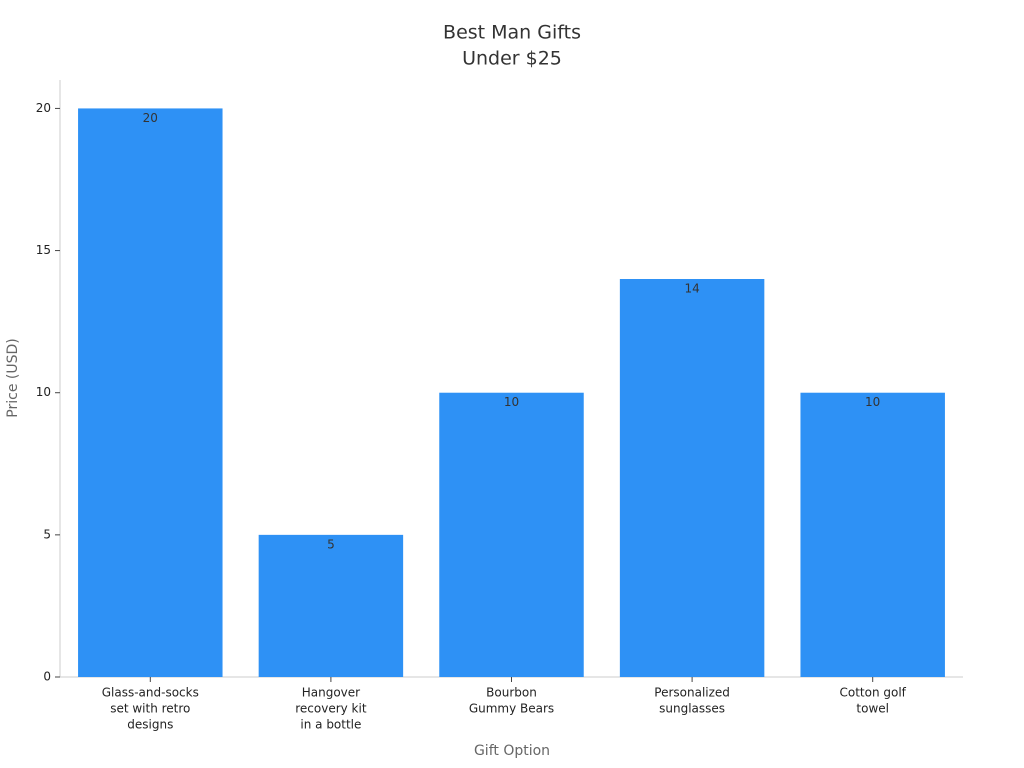 The height and width of the screenshot is (768, 1024). Describe the element at coordinates (512, 59) in the screenshot. I see `chart-title: Under $25` at that location.